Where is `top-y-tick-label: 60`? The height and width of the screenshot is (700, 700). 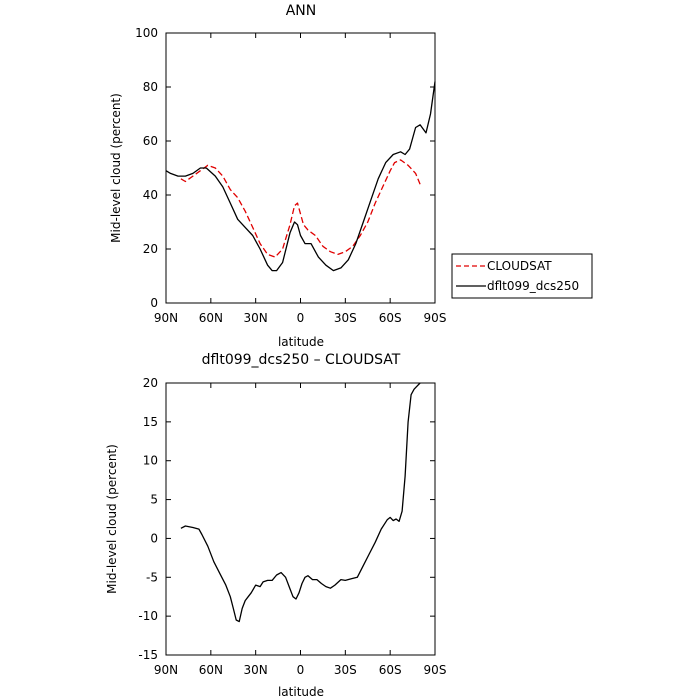
top-y-tick-label: 60 is located at coordinates (150, 141).